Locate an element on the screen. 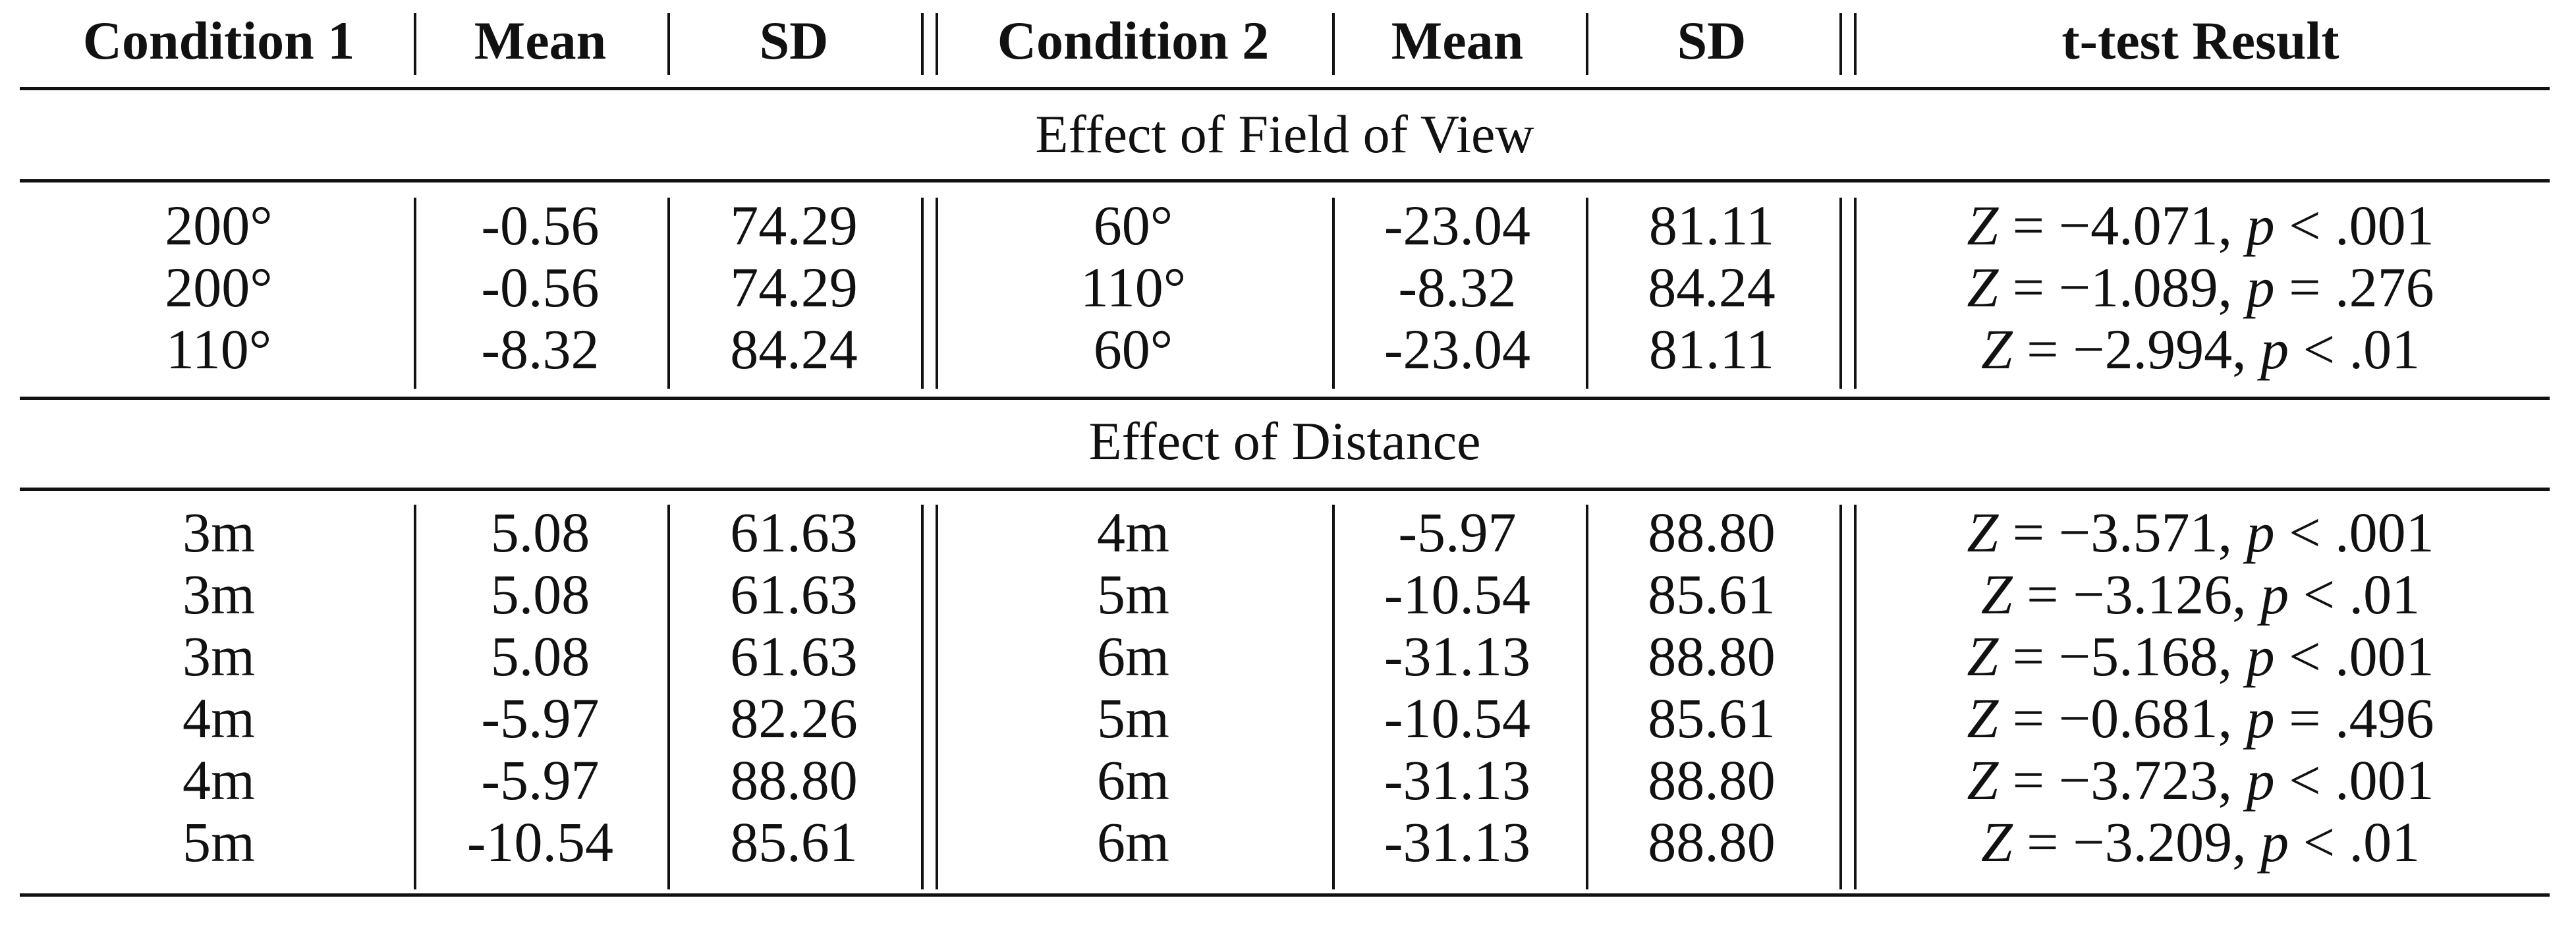 The width and height of the screenshot is (2576, 925). ttest-result: Z = −3.209, p < .01 is located at coordinates (2200, 842).